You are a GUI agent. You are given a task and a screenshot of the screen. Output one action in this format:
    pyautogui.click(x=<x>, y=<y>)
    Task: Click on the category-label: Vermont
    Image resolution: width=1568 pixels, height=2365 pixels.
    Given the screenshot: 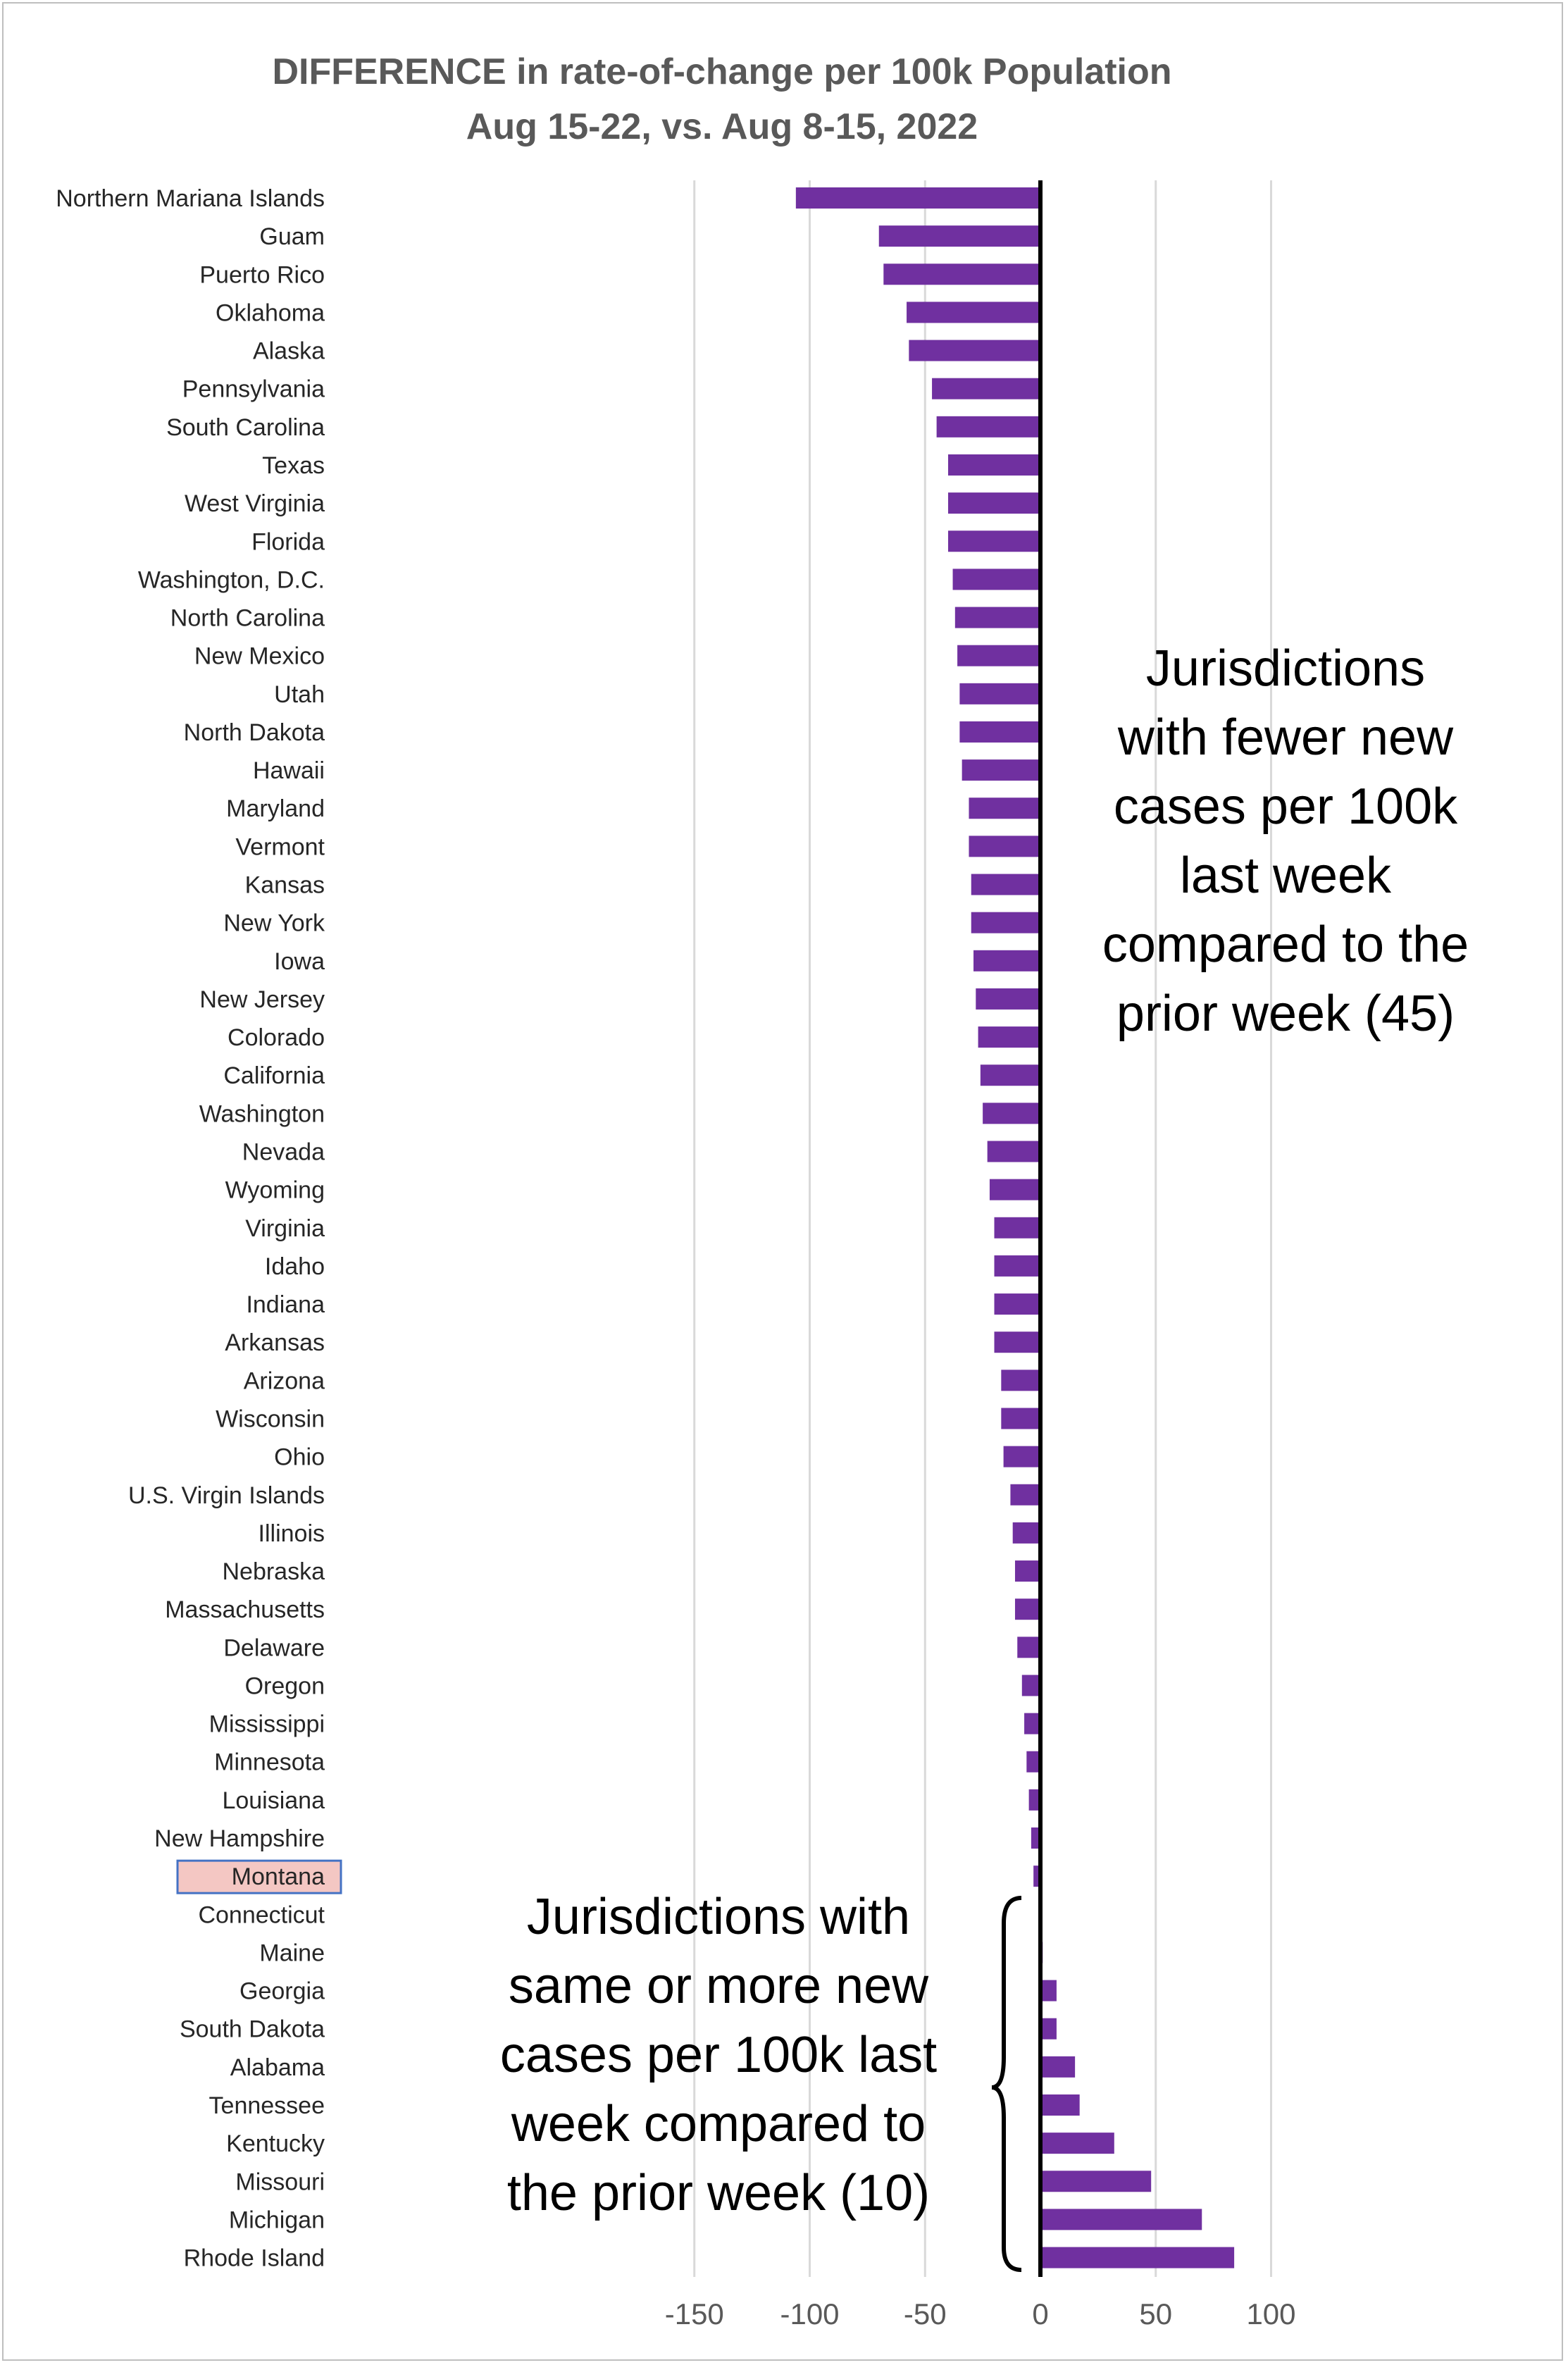 What is the action you would take?
    pyautogui.click(x=280, y=846)
    